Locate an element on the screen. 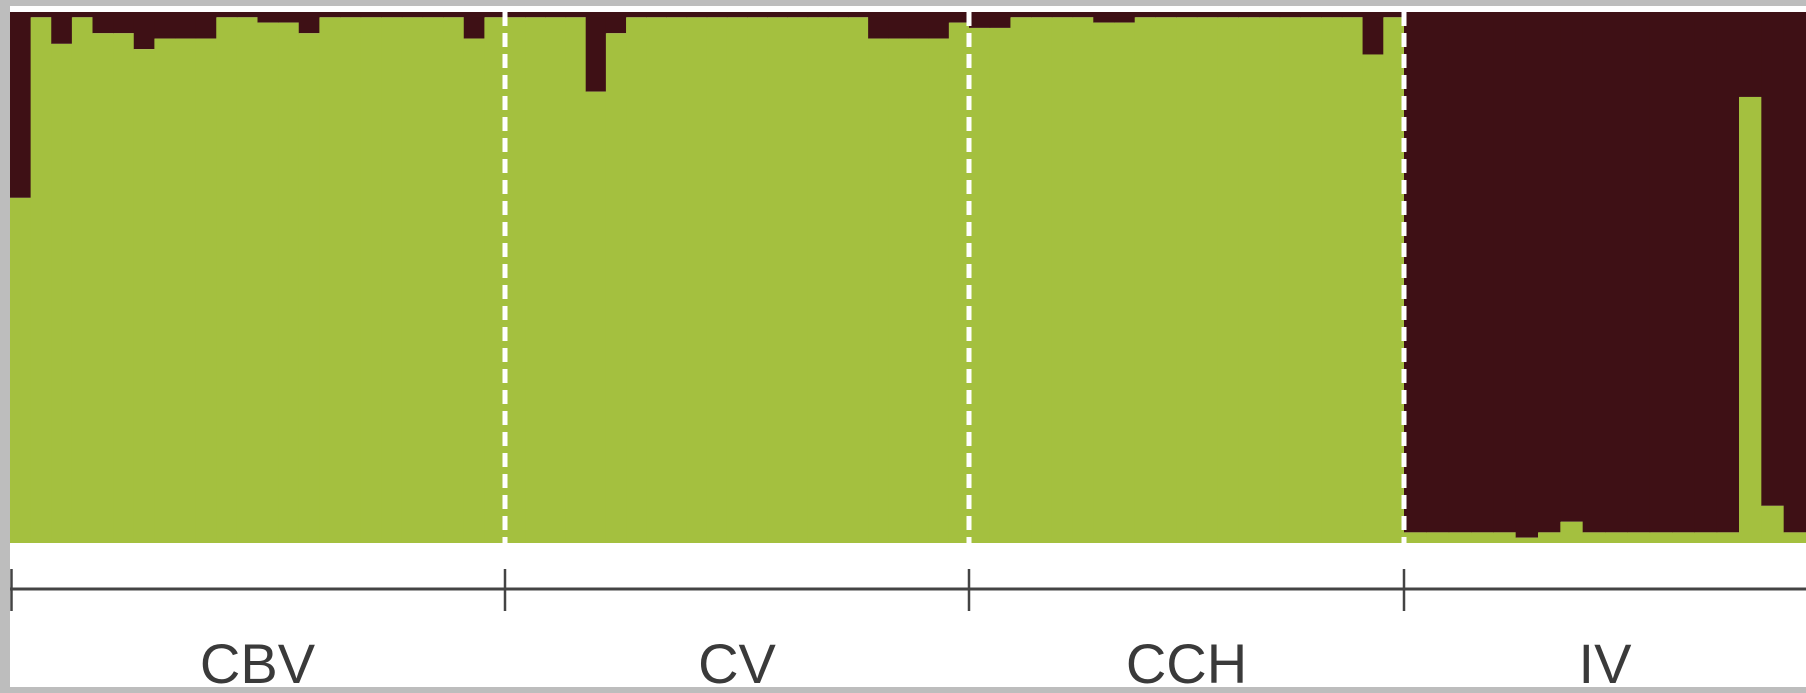 The width and height of the screenshot is (1806, 693). group-label-cbv: CBV is located at coordinates (258, 659).